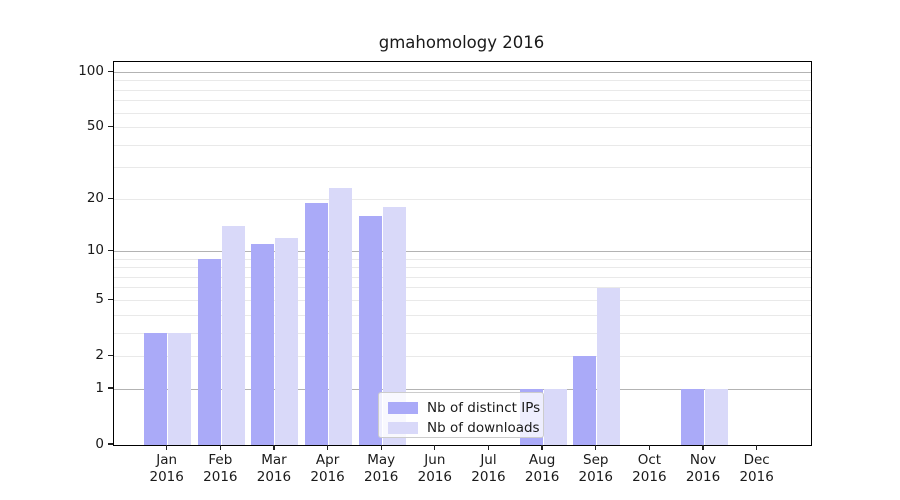  Describe the element at coordinates (91, 70) in the screenshot. I see `y-tick-label-100: 100` at that location.